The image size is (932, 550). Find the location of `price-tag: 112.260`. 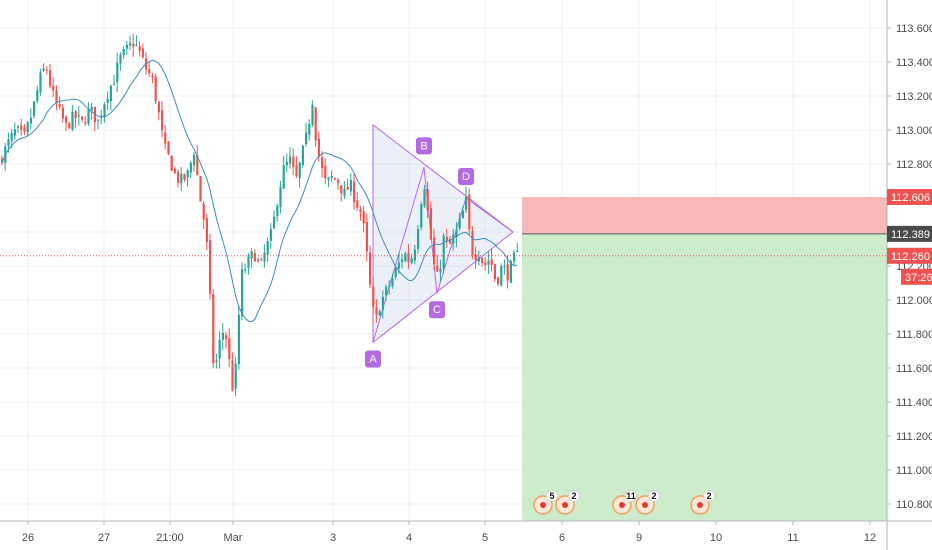

price-tag: 112.260 is located at coordinates (909, 255).